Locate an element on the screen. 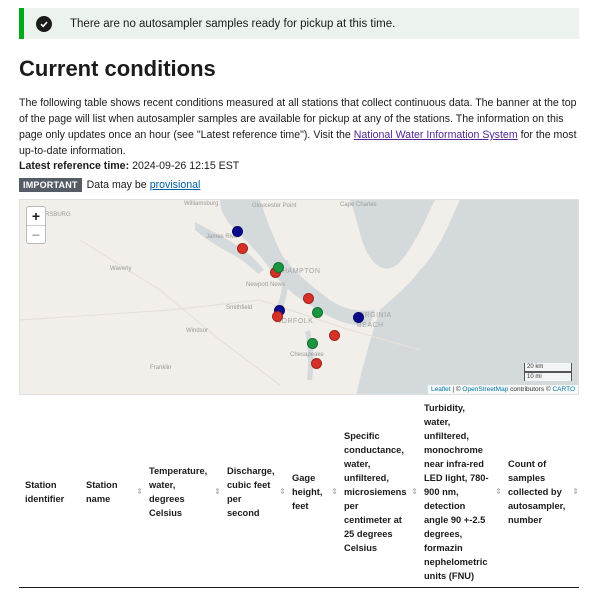 The width and height of the screenshot is (600, 591). col-label: Discharge, cubic feet per second is located at coordinates (251, 492).